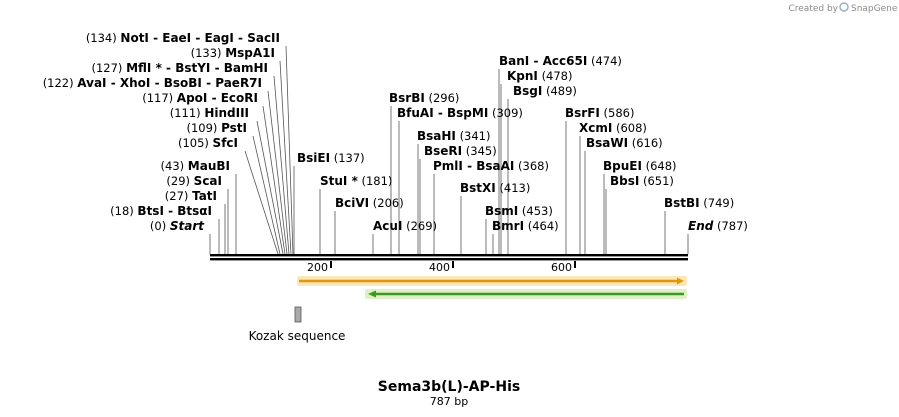 Image resolution: width=899 pixels, height=417 pixels. I want to click on site-label: (133) MspA1I, so click(233, 53).